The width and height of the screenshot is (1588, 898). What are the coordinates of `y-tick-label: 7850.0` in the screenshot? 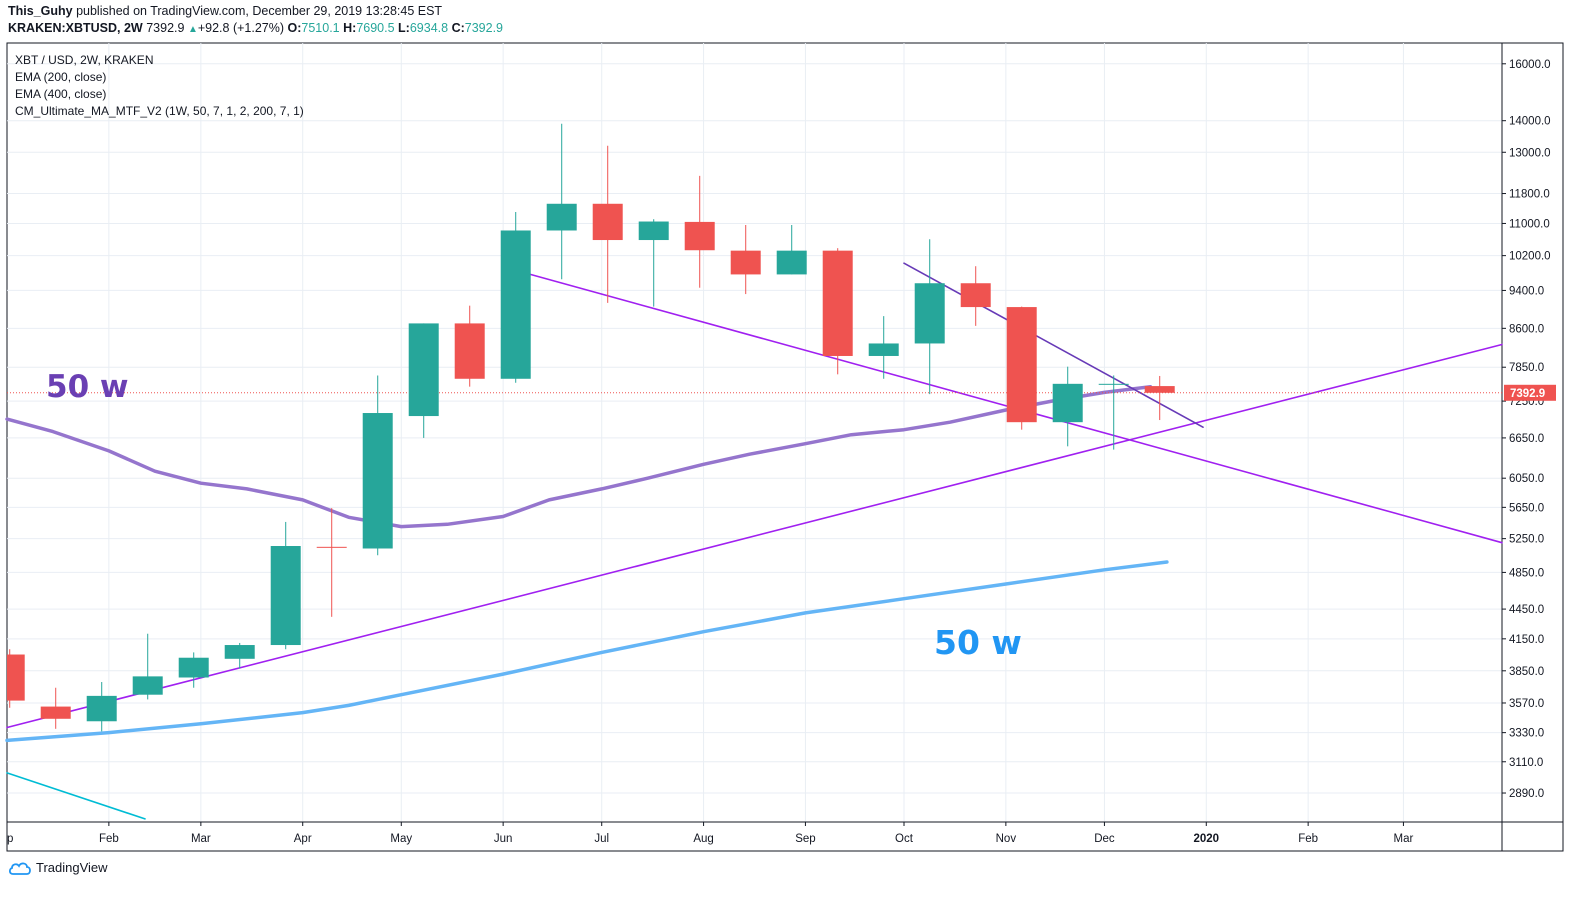 It's located at (1526, 368).